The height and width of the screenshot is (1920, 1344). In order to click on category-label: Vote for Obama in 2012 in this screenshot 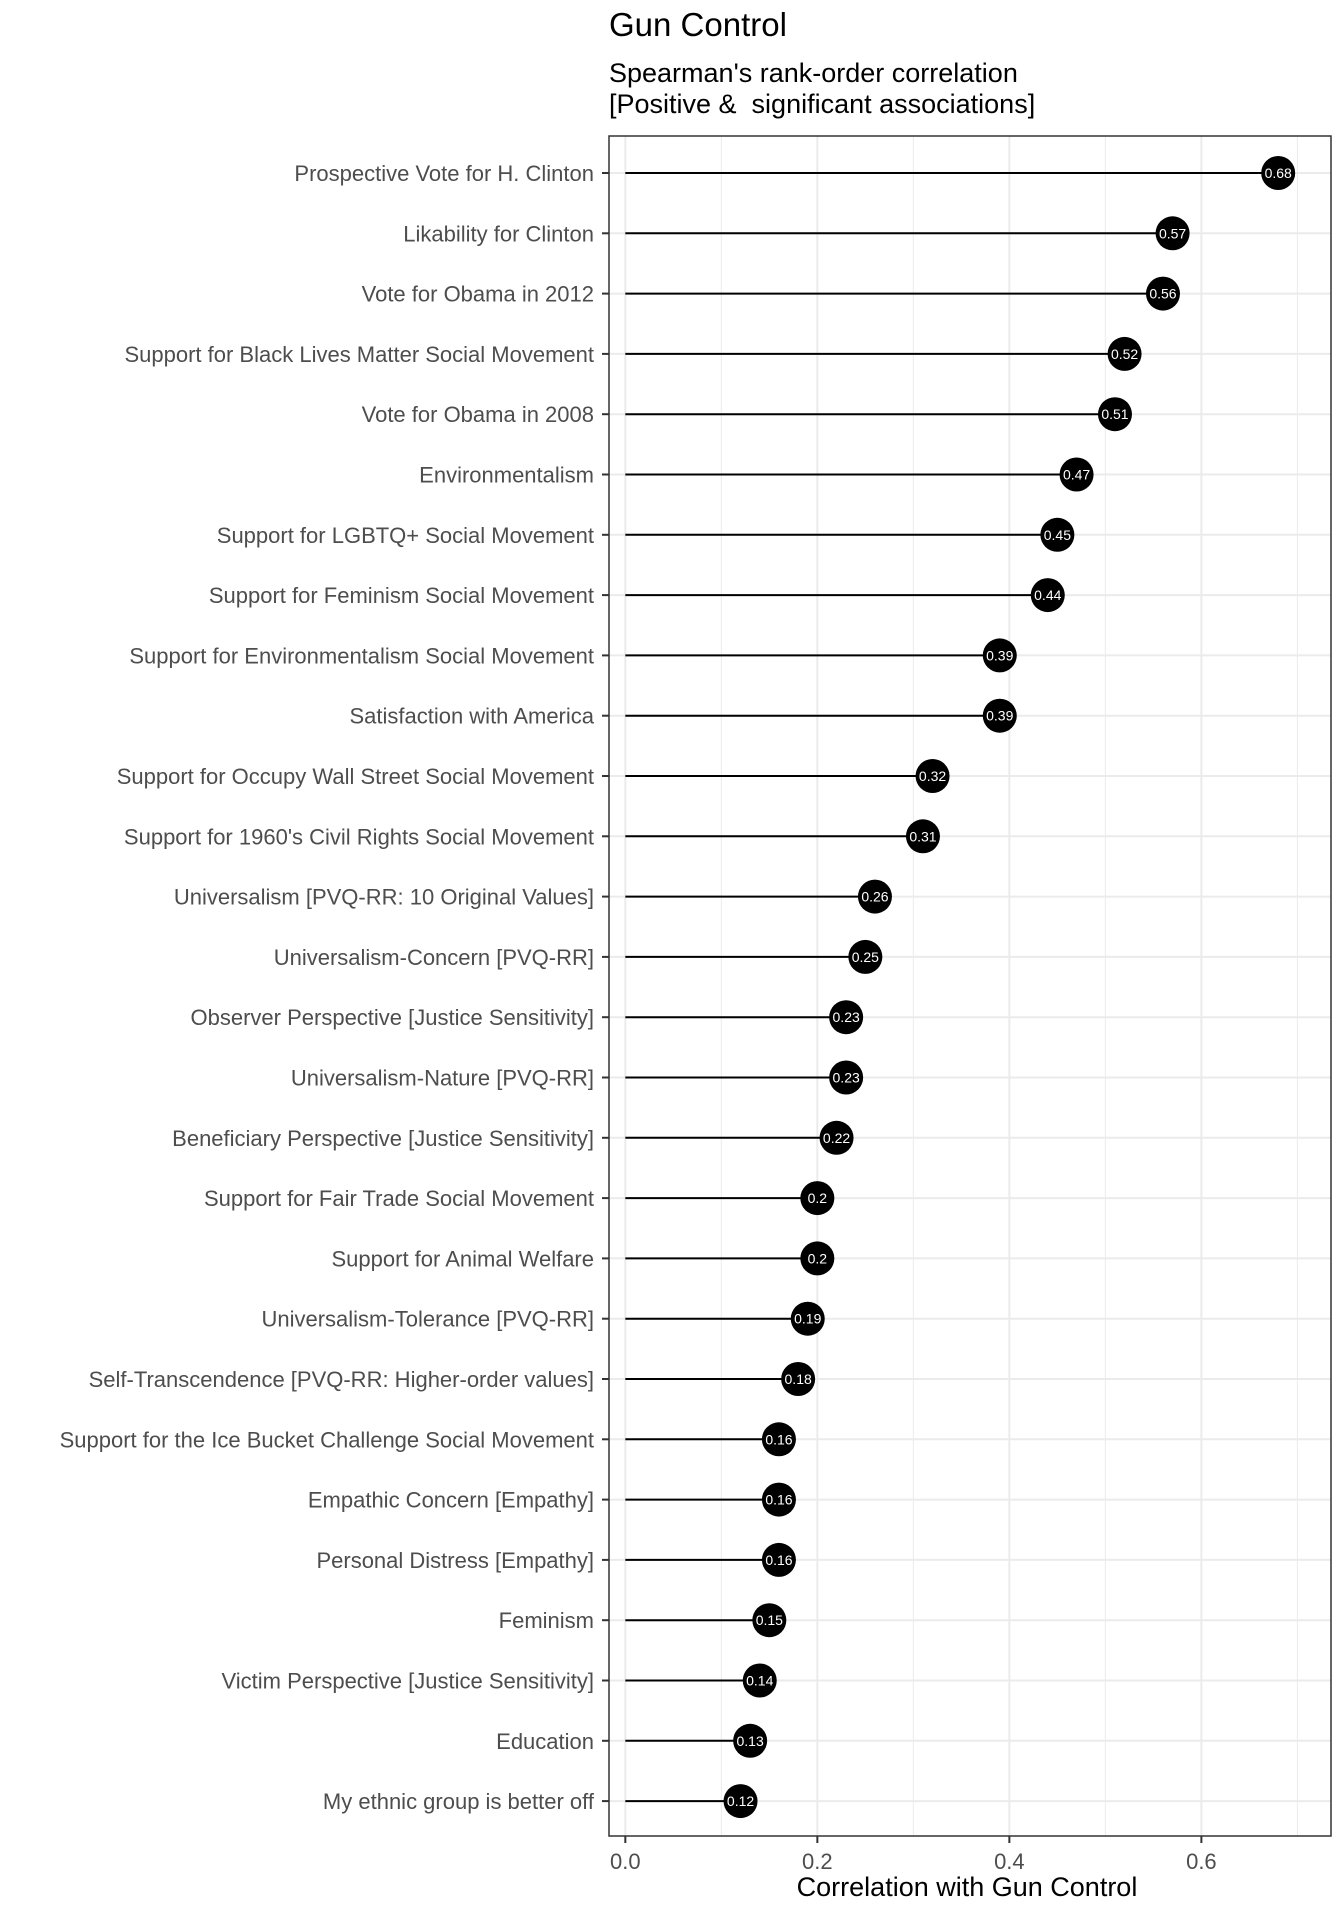, I will do `click(478, 294)`.